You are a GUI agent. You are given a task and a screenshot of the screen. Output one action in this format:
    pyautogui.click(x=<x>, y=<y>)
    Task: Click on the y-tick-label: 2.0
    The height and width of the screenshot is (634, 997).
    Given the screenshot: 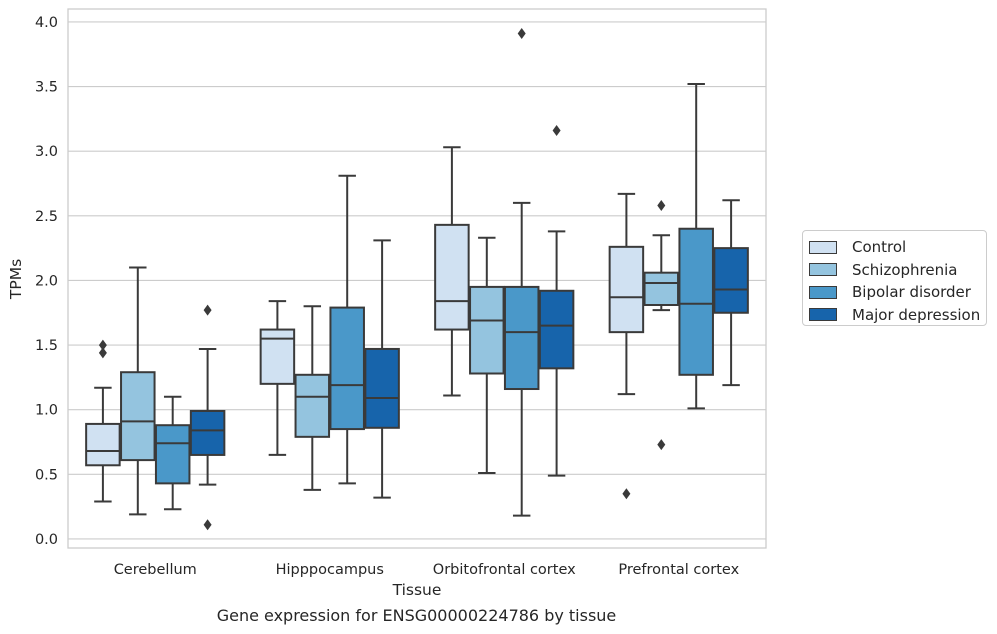 What is the action you would take?
    pyautogui.click(x=46, y=281)
    